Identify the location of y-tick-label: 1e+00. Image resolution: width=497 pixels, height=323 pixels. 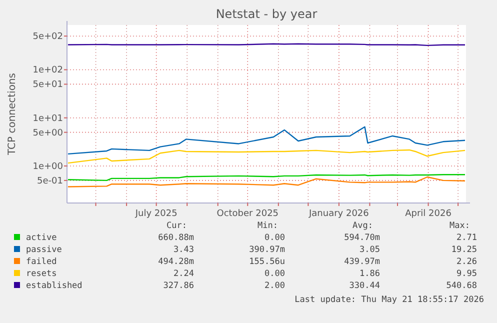
(48, 167).